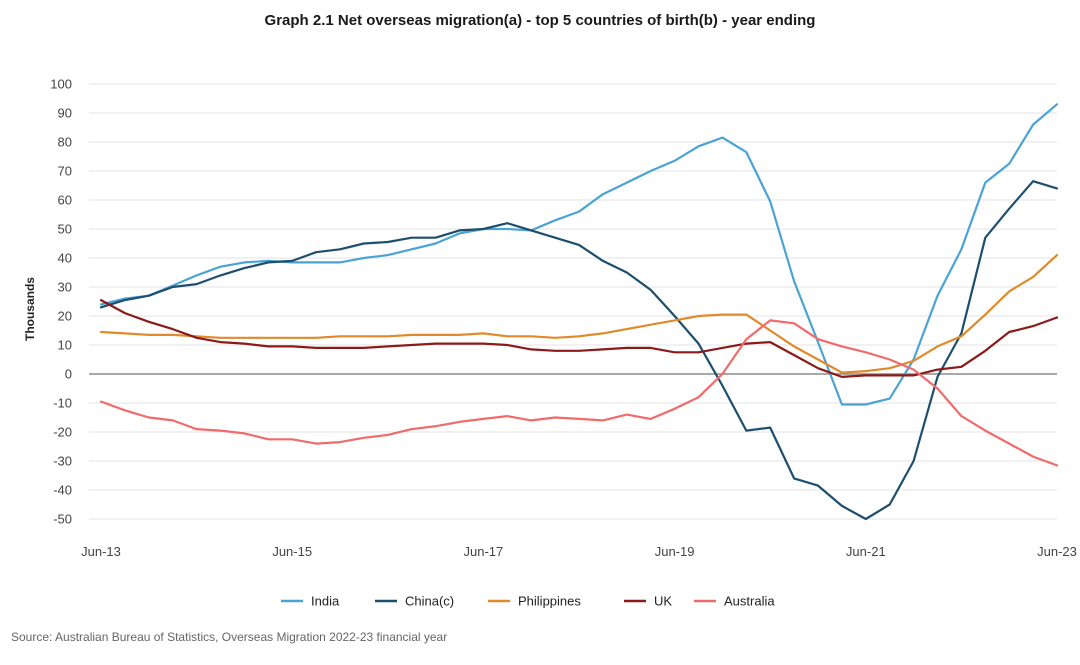  What do you see at coordinates (65, 171) in the screenshot?
I see `y-tick-label: 70` at bounding box center [65, 171].